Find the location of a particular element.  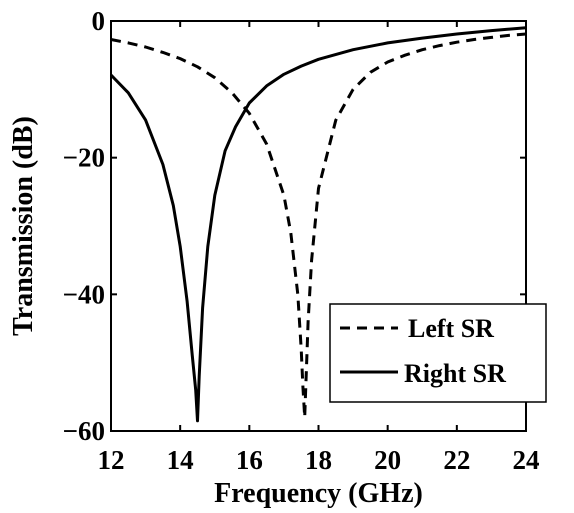

legend-box is located at coordinates (438, 353).